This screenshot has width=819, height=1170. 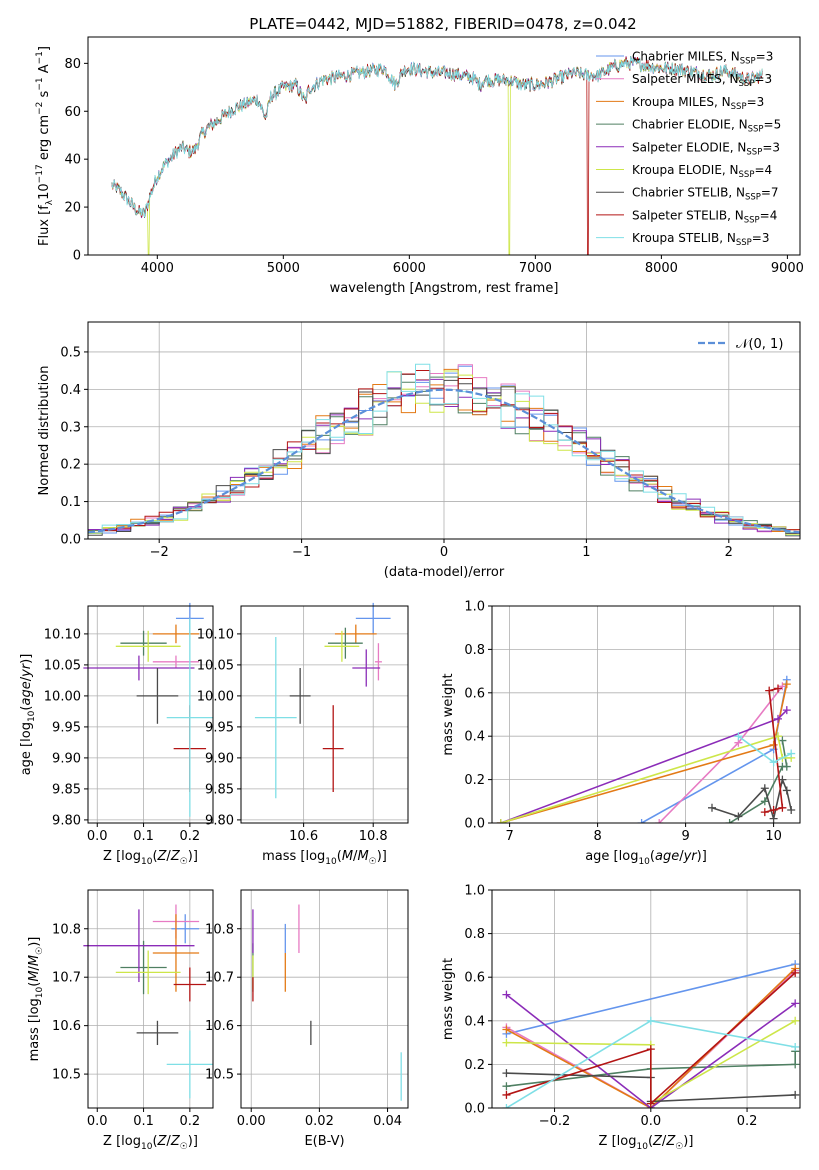 What do you see at coordinates (72, 64) in the screenshot?
I see `y-tick-label: 80` at bounding box center [72, 64].